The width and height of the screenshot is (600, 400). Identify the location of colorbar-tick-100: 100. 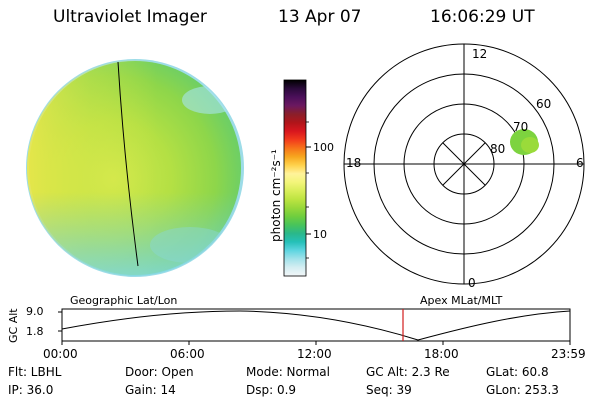
(323, 147).